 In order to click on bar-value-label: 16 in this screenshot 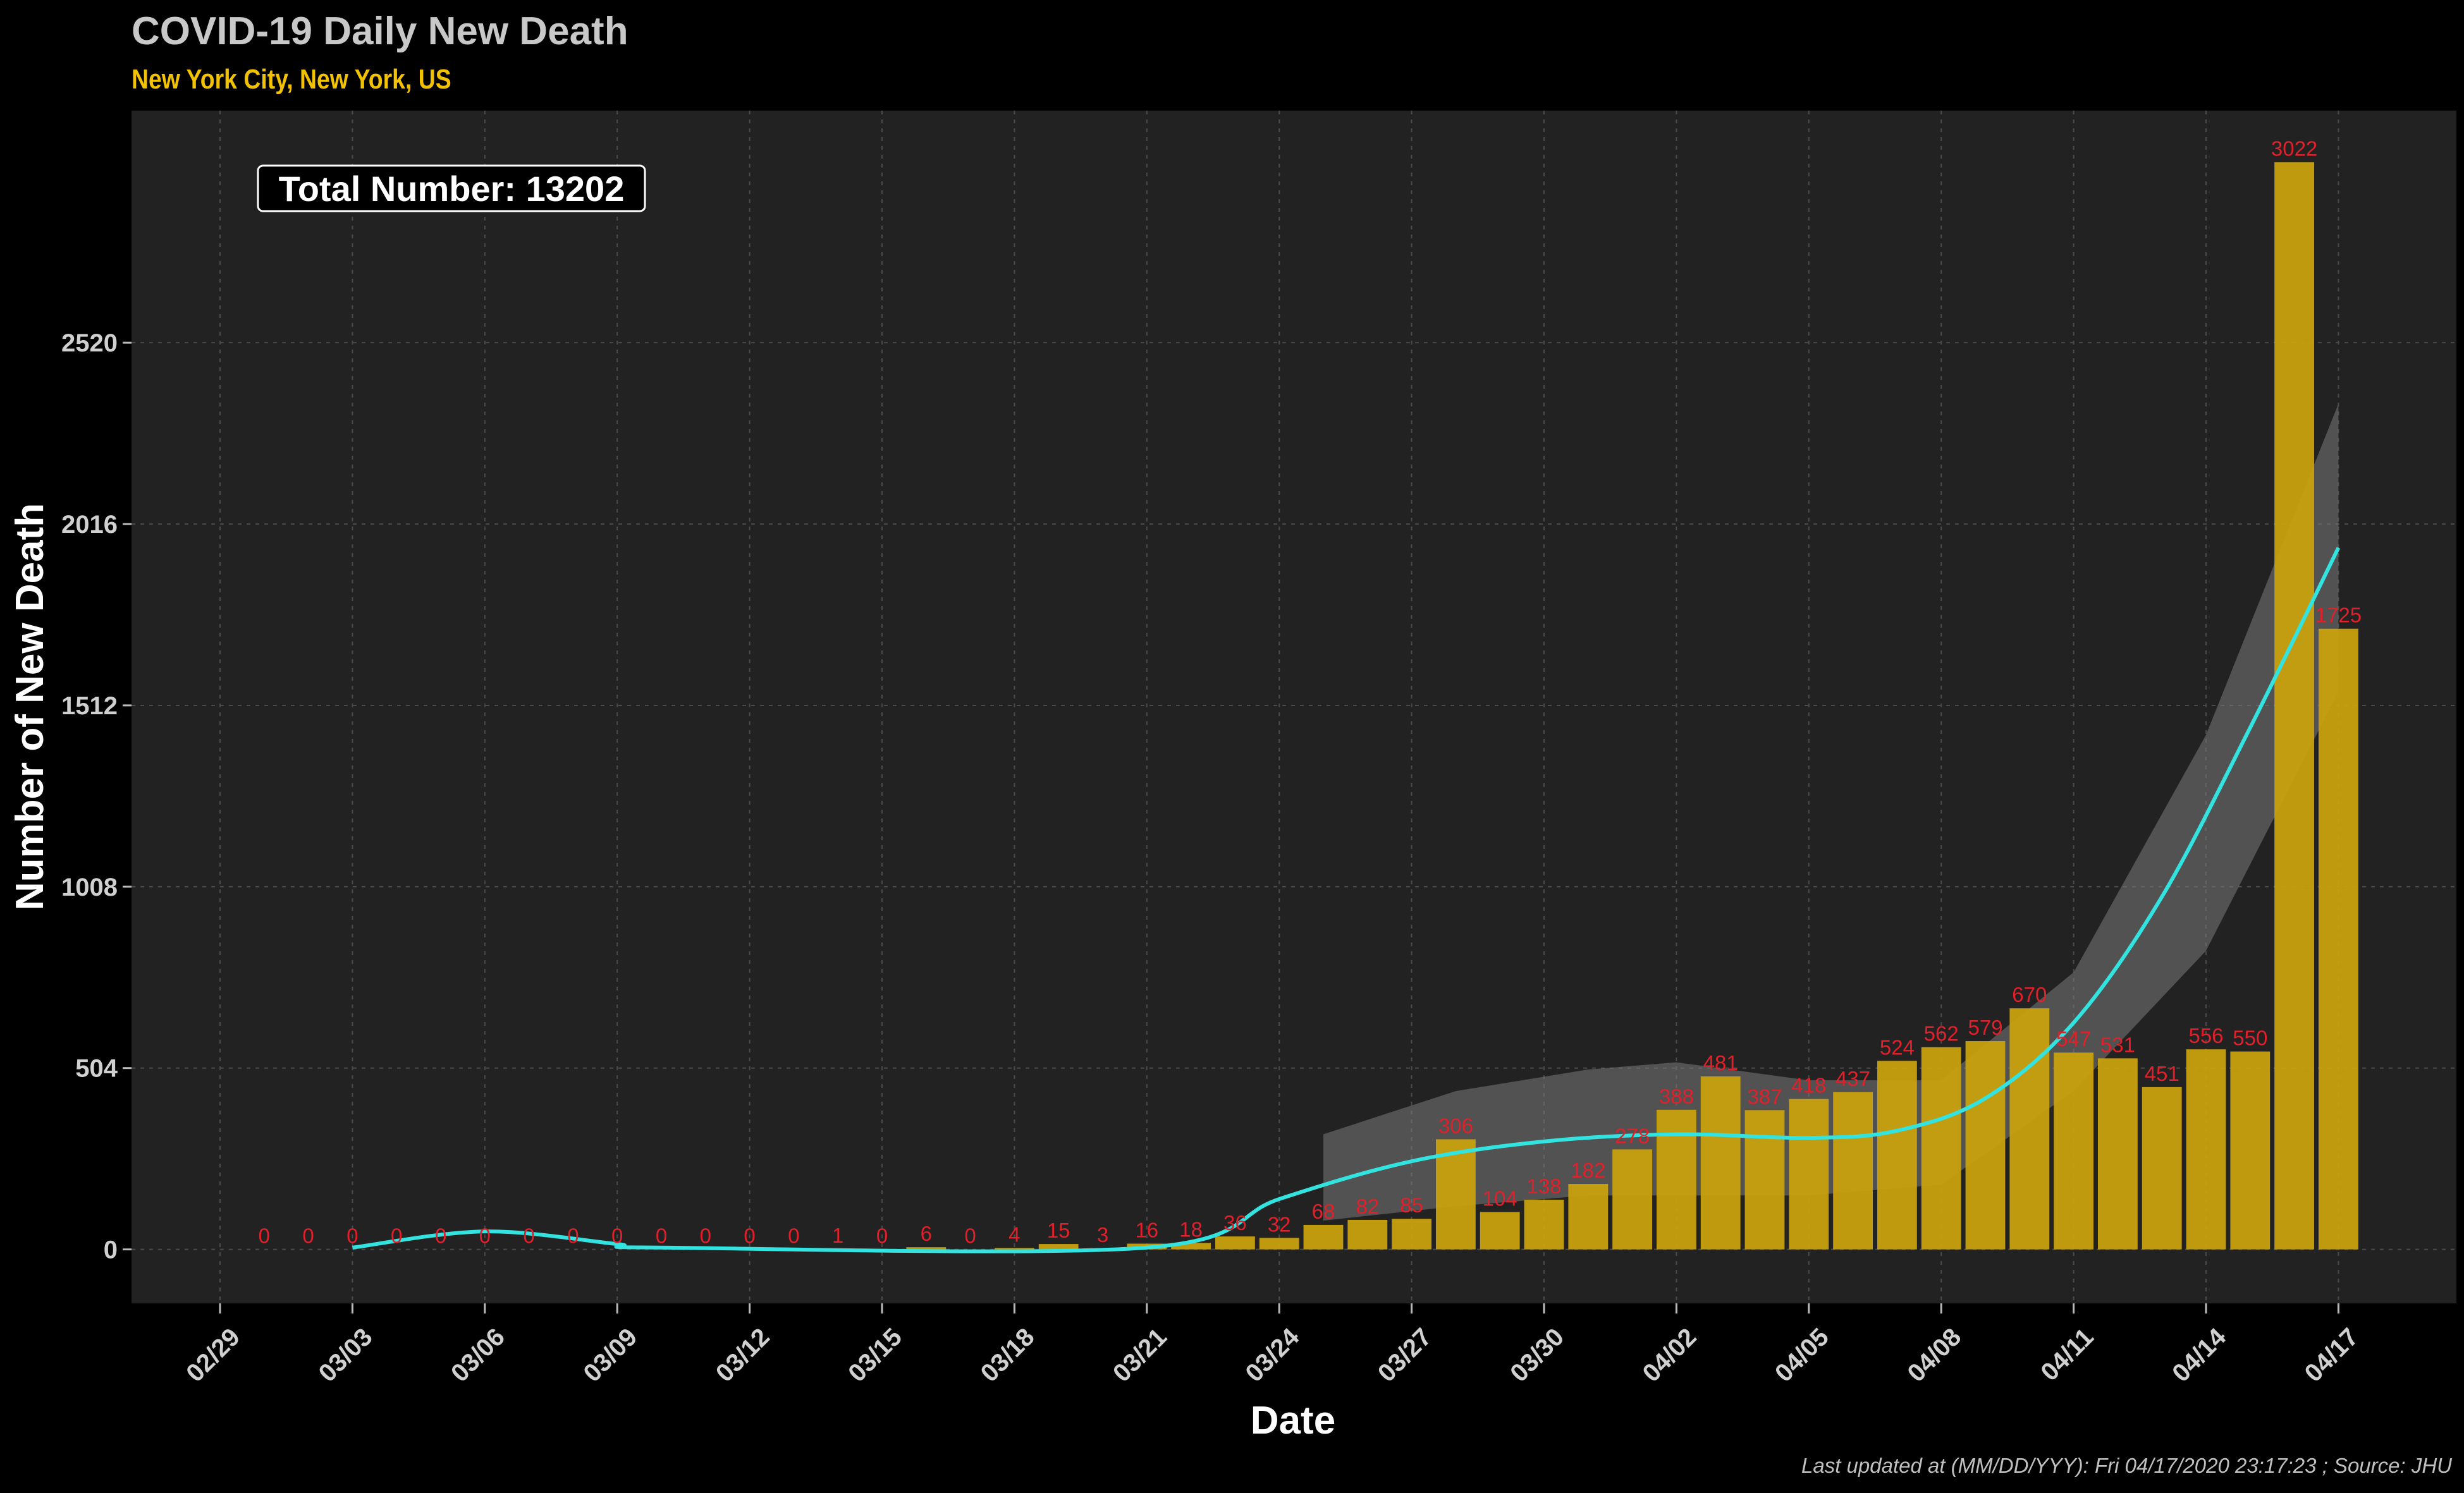, I will do `click(1146, 1230)`.